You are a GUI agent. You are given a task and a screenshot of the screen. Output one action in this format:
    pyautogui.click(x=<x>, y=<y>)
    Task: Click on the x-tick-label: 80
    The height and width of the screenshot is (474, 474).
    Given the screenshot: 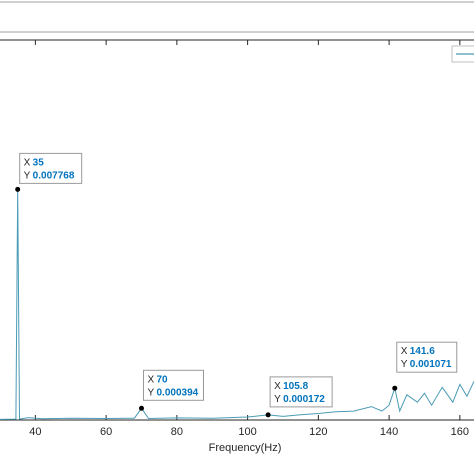 What is the action you would take?
    pyautogui.click(x=177, y=432)
    